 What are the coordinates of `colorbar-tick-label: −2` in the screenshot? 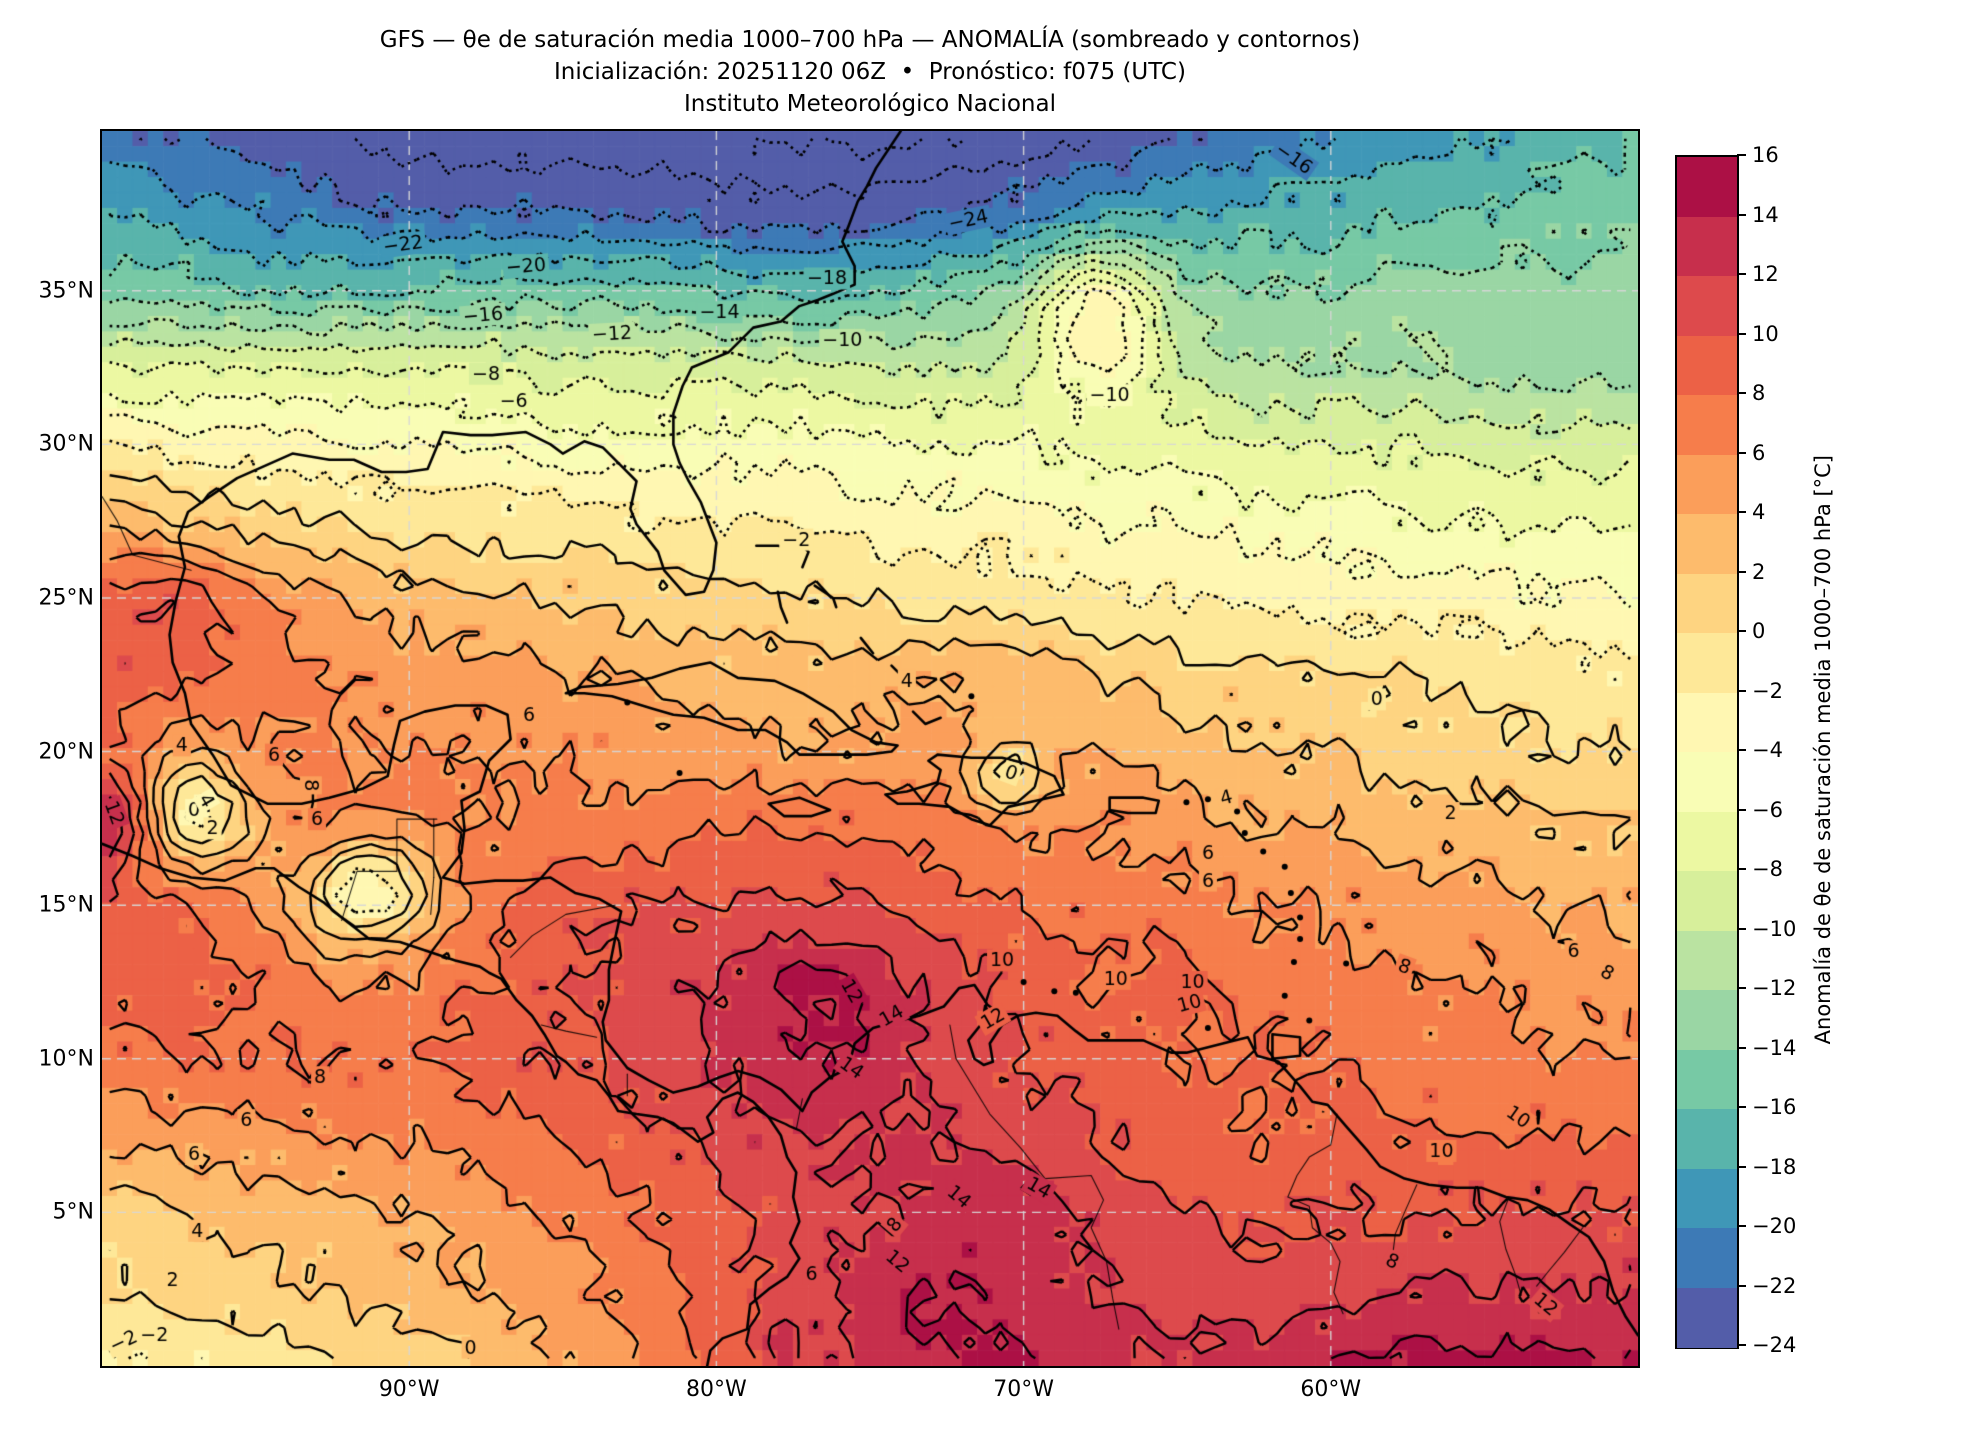 It's located at (1767, 690).